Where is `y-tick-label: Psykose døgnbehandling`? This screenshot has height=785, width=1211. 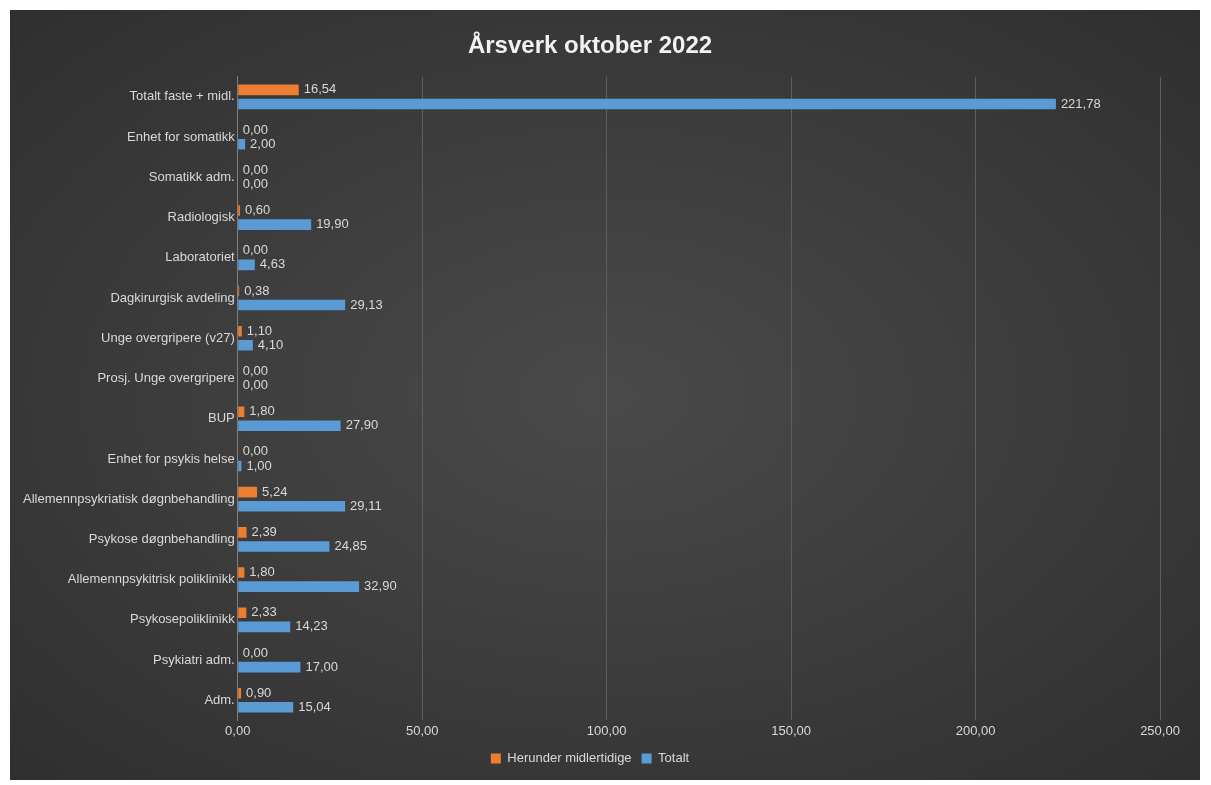
y-tick-label: Psykose døgnbehandling is located at coordinates (161, 538).